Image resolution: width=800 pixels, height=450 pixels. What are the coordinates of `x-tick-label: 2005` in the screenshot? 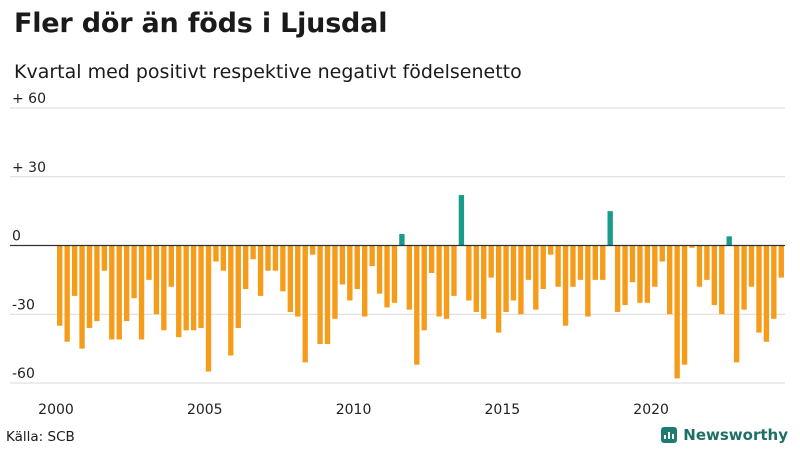 It's located at (205, 410).